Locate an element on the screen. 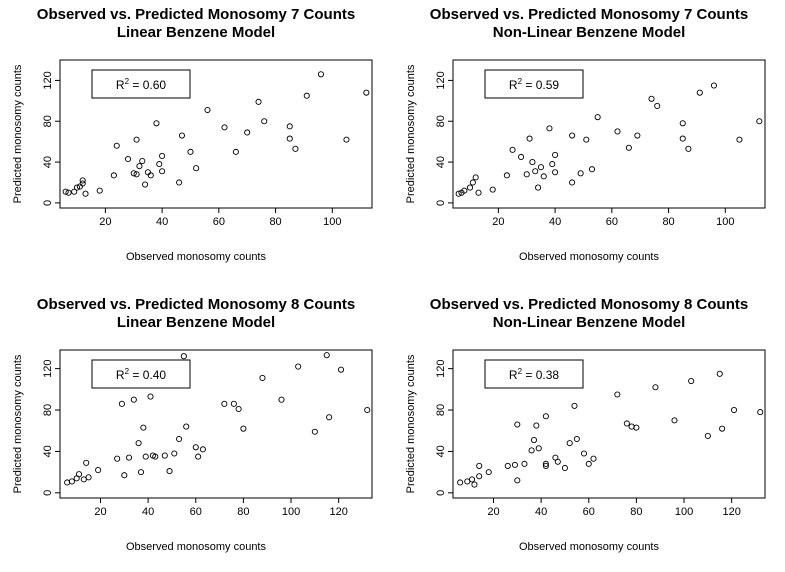  y-axis-label: Predicted monosomy counts is located at coordinates (411, 424).